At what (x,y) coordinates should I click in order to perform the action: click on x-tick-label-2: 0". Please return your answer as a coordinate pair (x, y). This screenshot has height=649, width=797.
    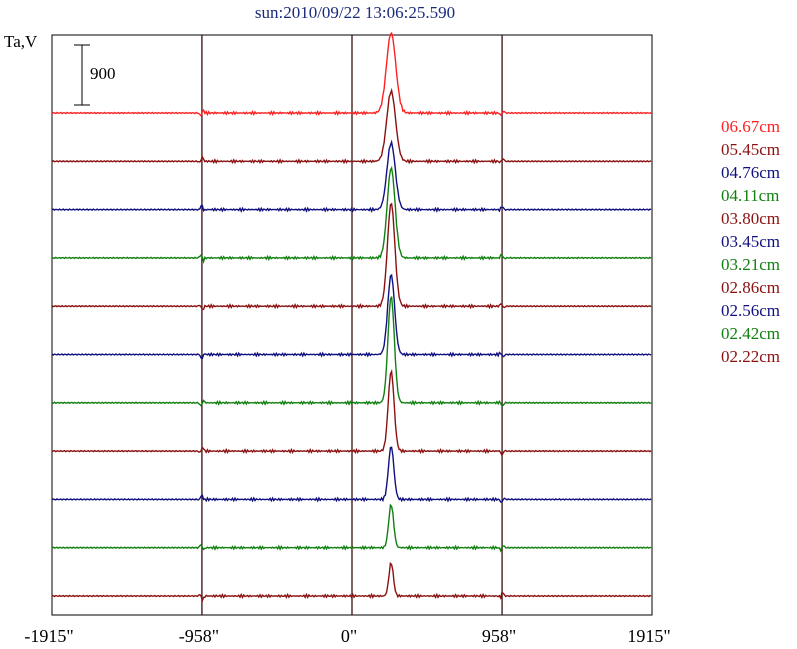
    Looking at the image, I should click on (349, 636).